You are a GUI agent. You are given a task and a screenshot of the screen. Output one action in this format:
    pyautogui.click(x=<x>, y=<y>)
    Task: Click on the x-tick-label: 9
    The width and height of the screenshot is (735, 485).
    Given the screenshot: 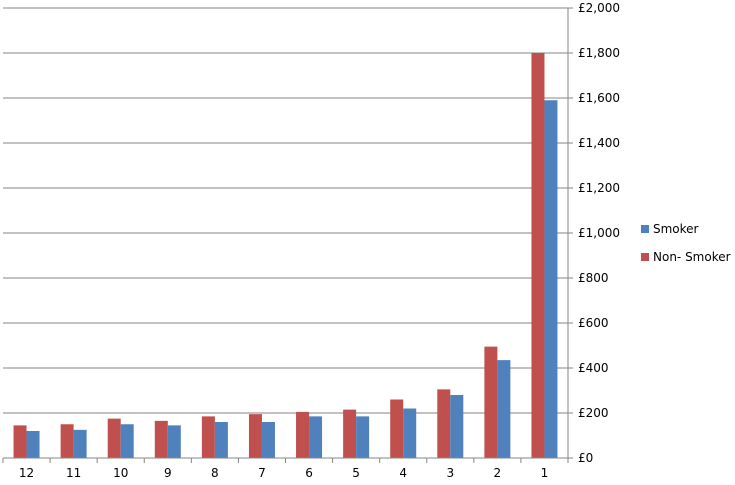 What is the action you would take?
    pyautogui.click(x=168, y=473)
    